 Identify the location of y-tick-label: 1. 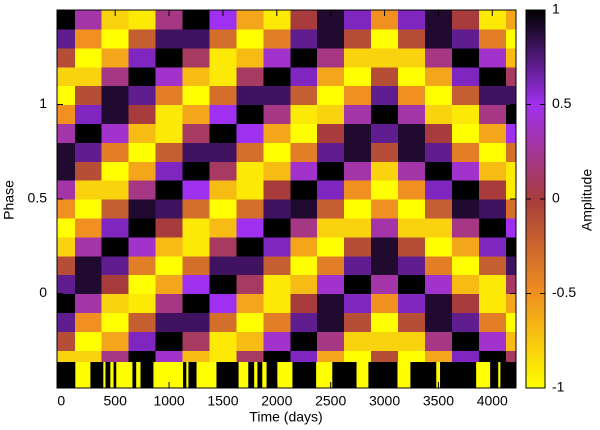
(43, 103).